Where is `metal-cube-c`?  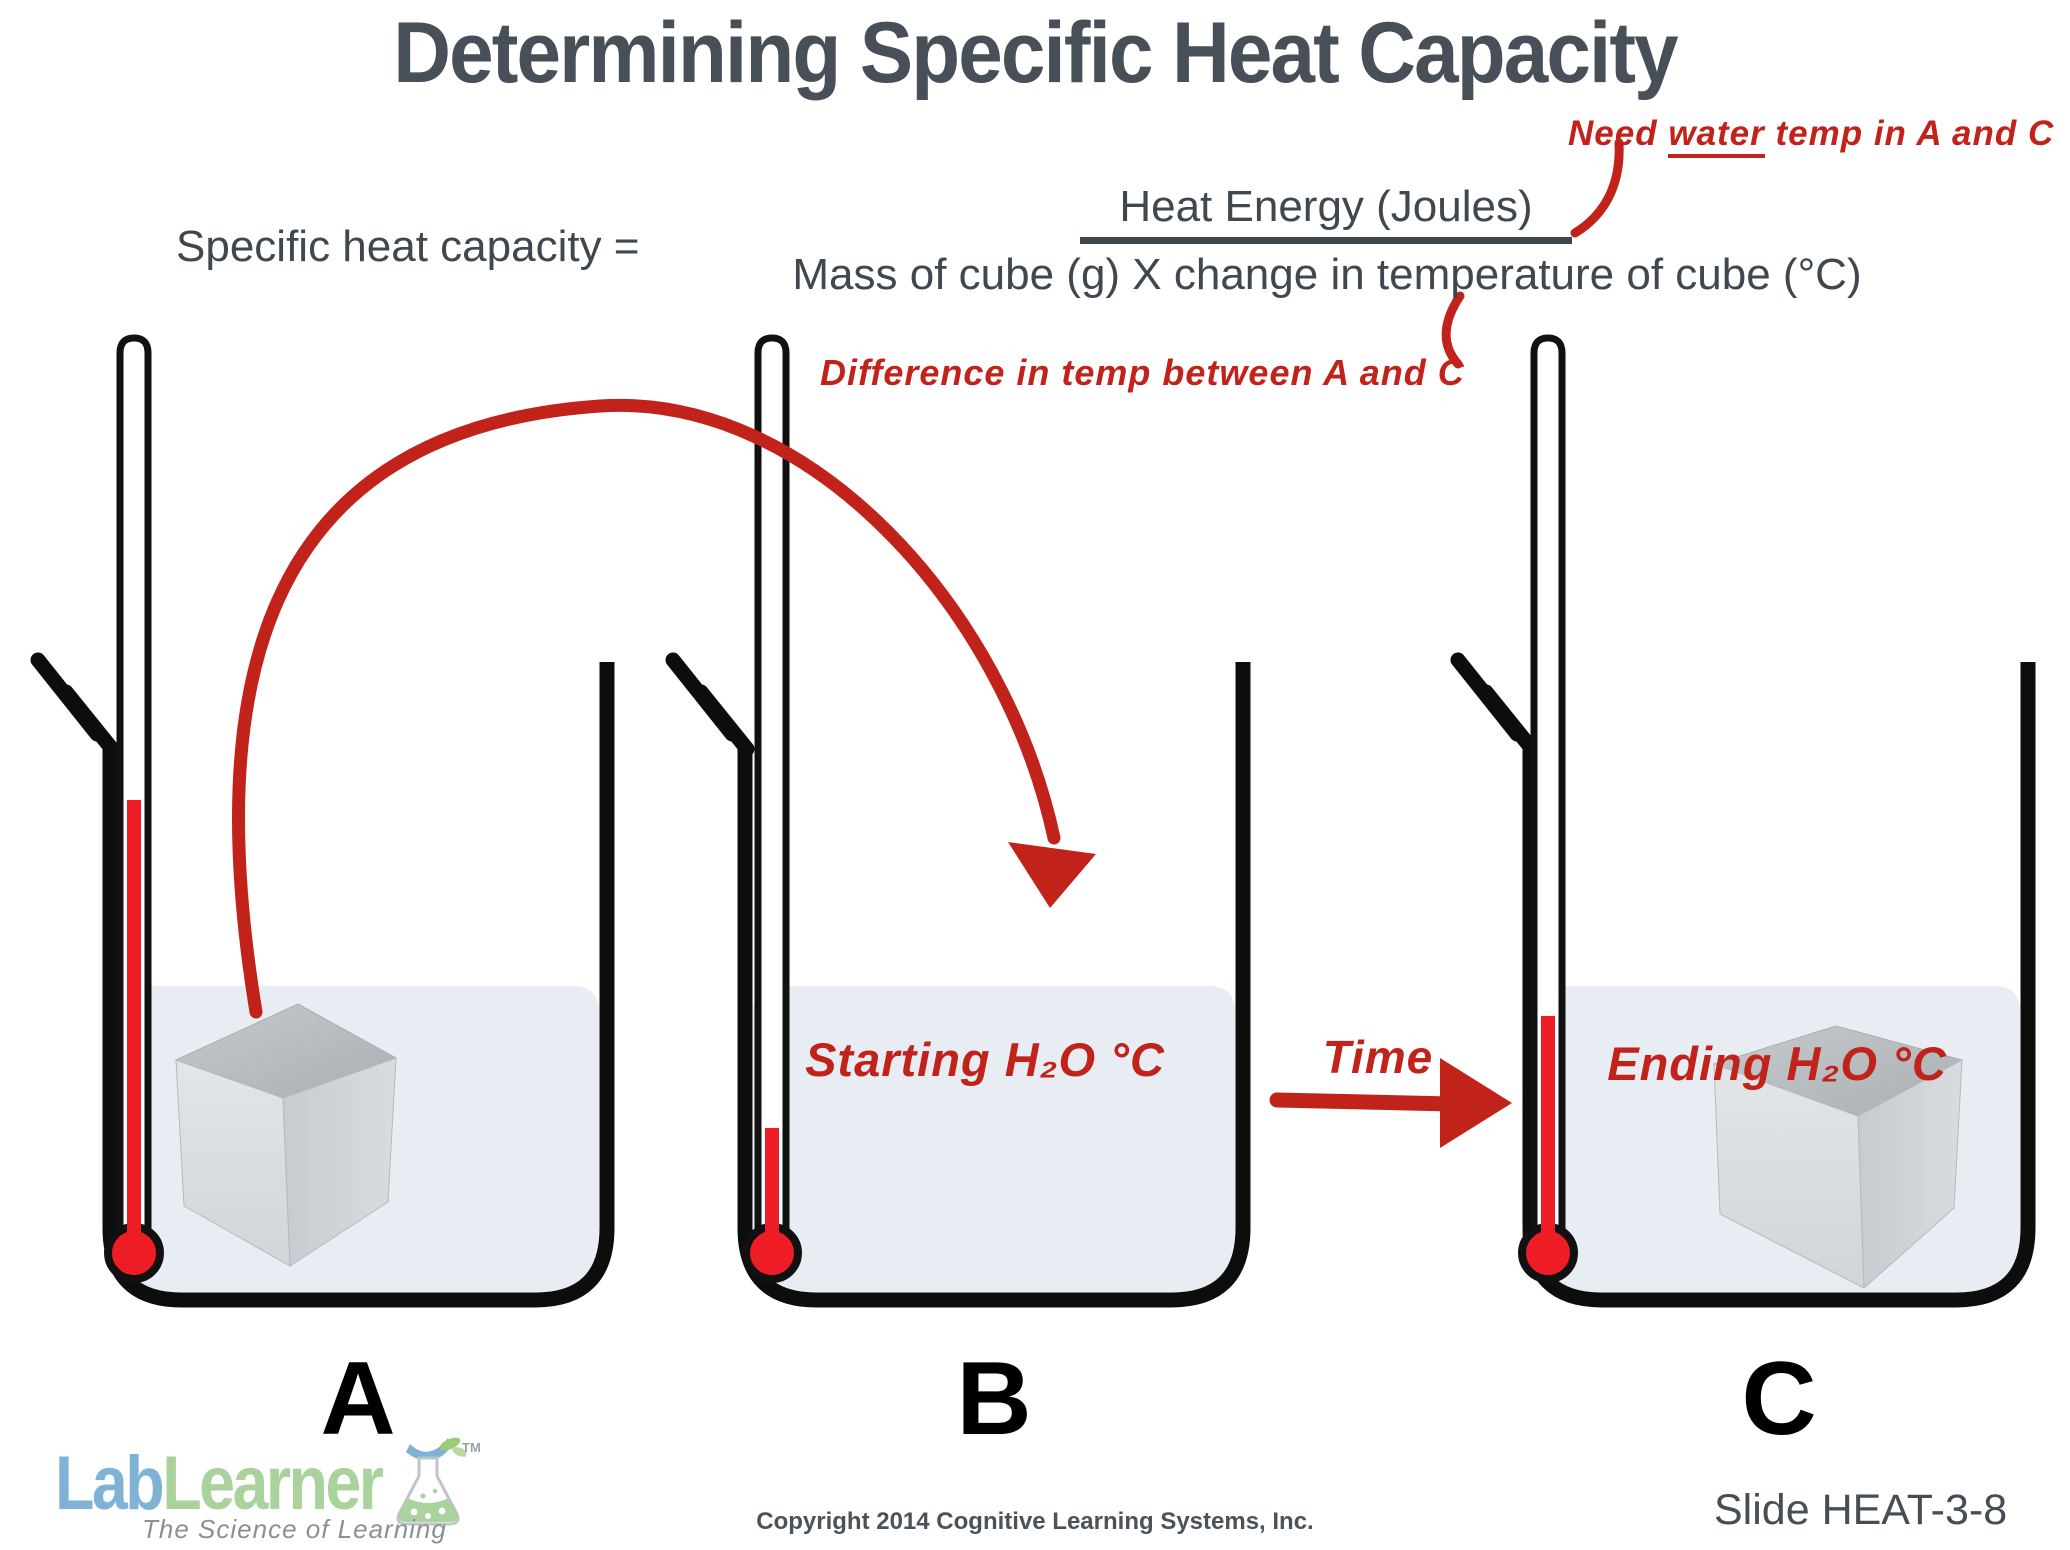 metal-cube-c is located at coordinates (1838, 1157).